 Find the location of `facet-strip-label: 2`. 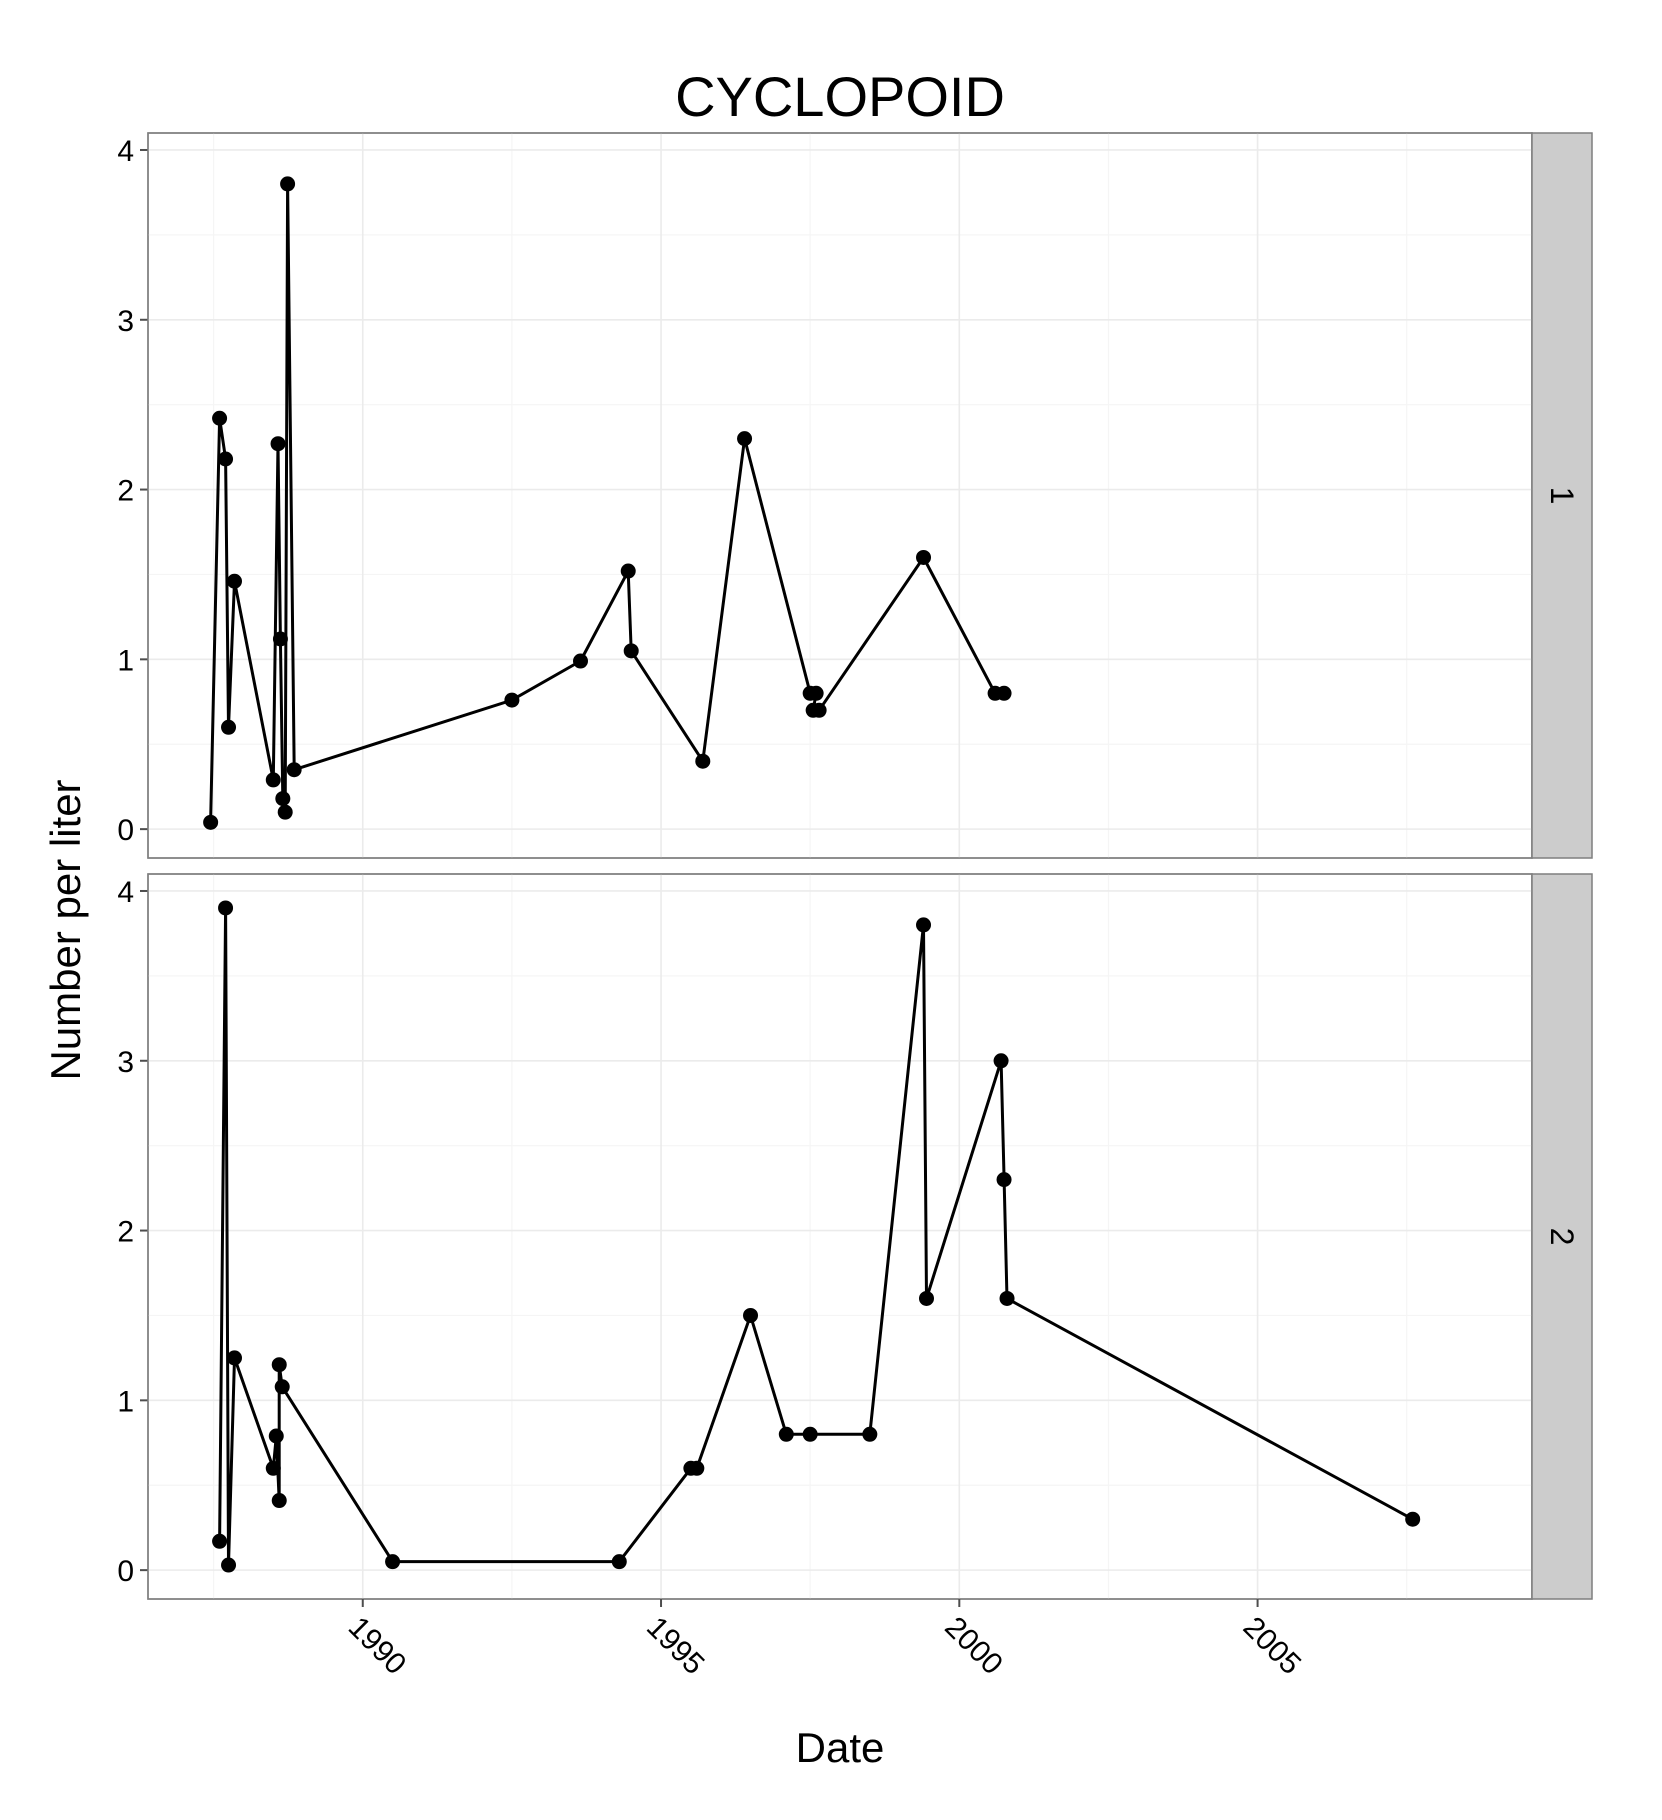

facet-strip-label: 2 is located at coordinates (1562, 1237).